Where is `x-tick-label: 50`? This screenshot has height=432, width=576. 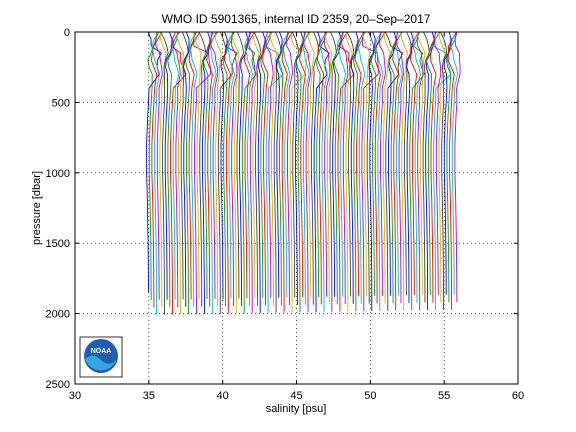 x-tick-label: 50 is located at coordinates (370, 396).